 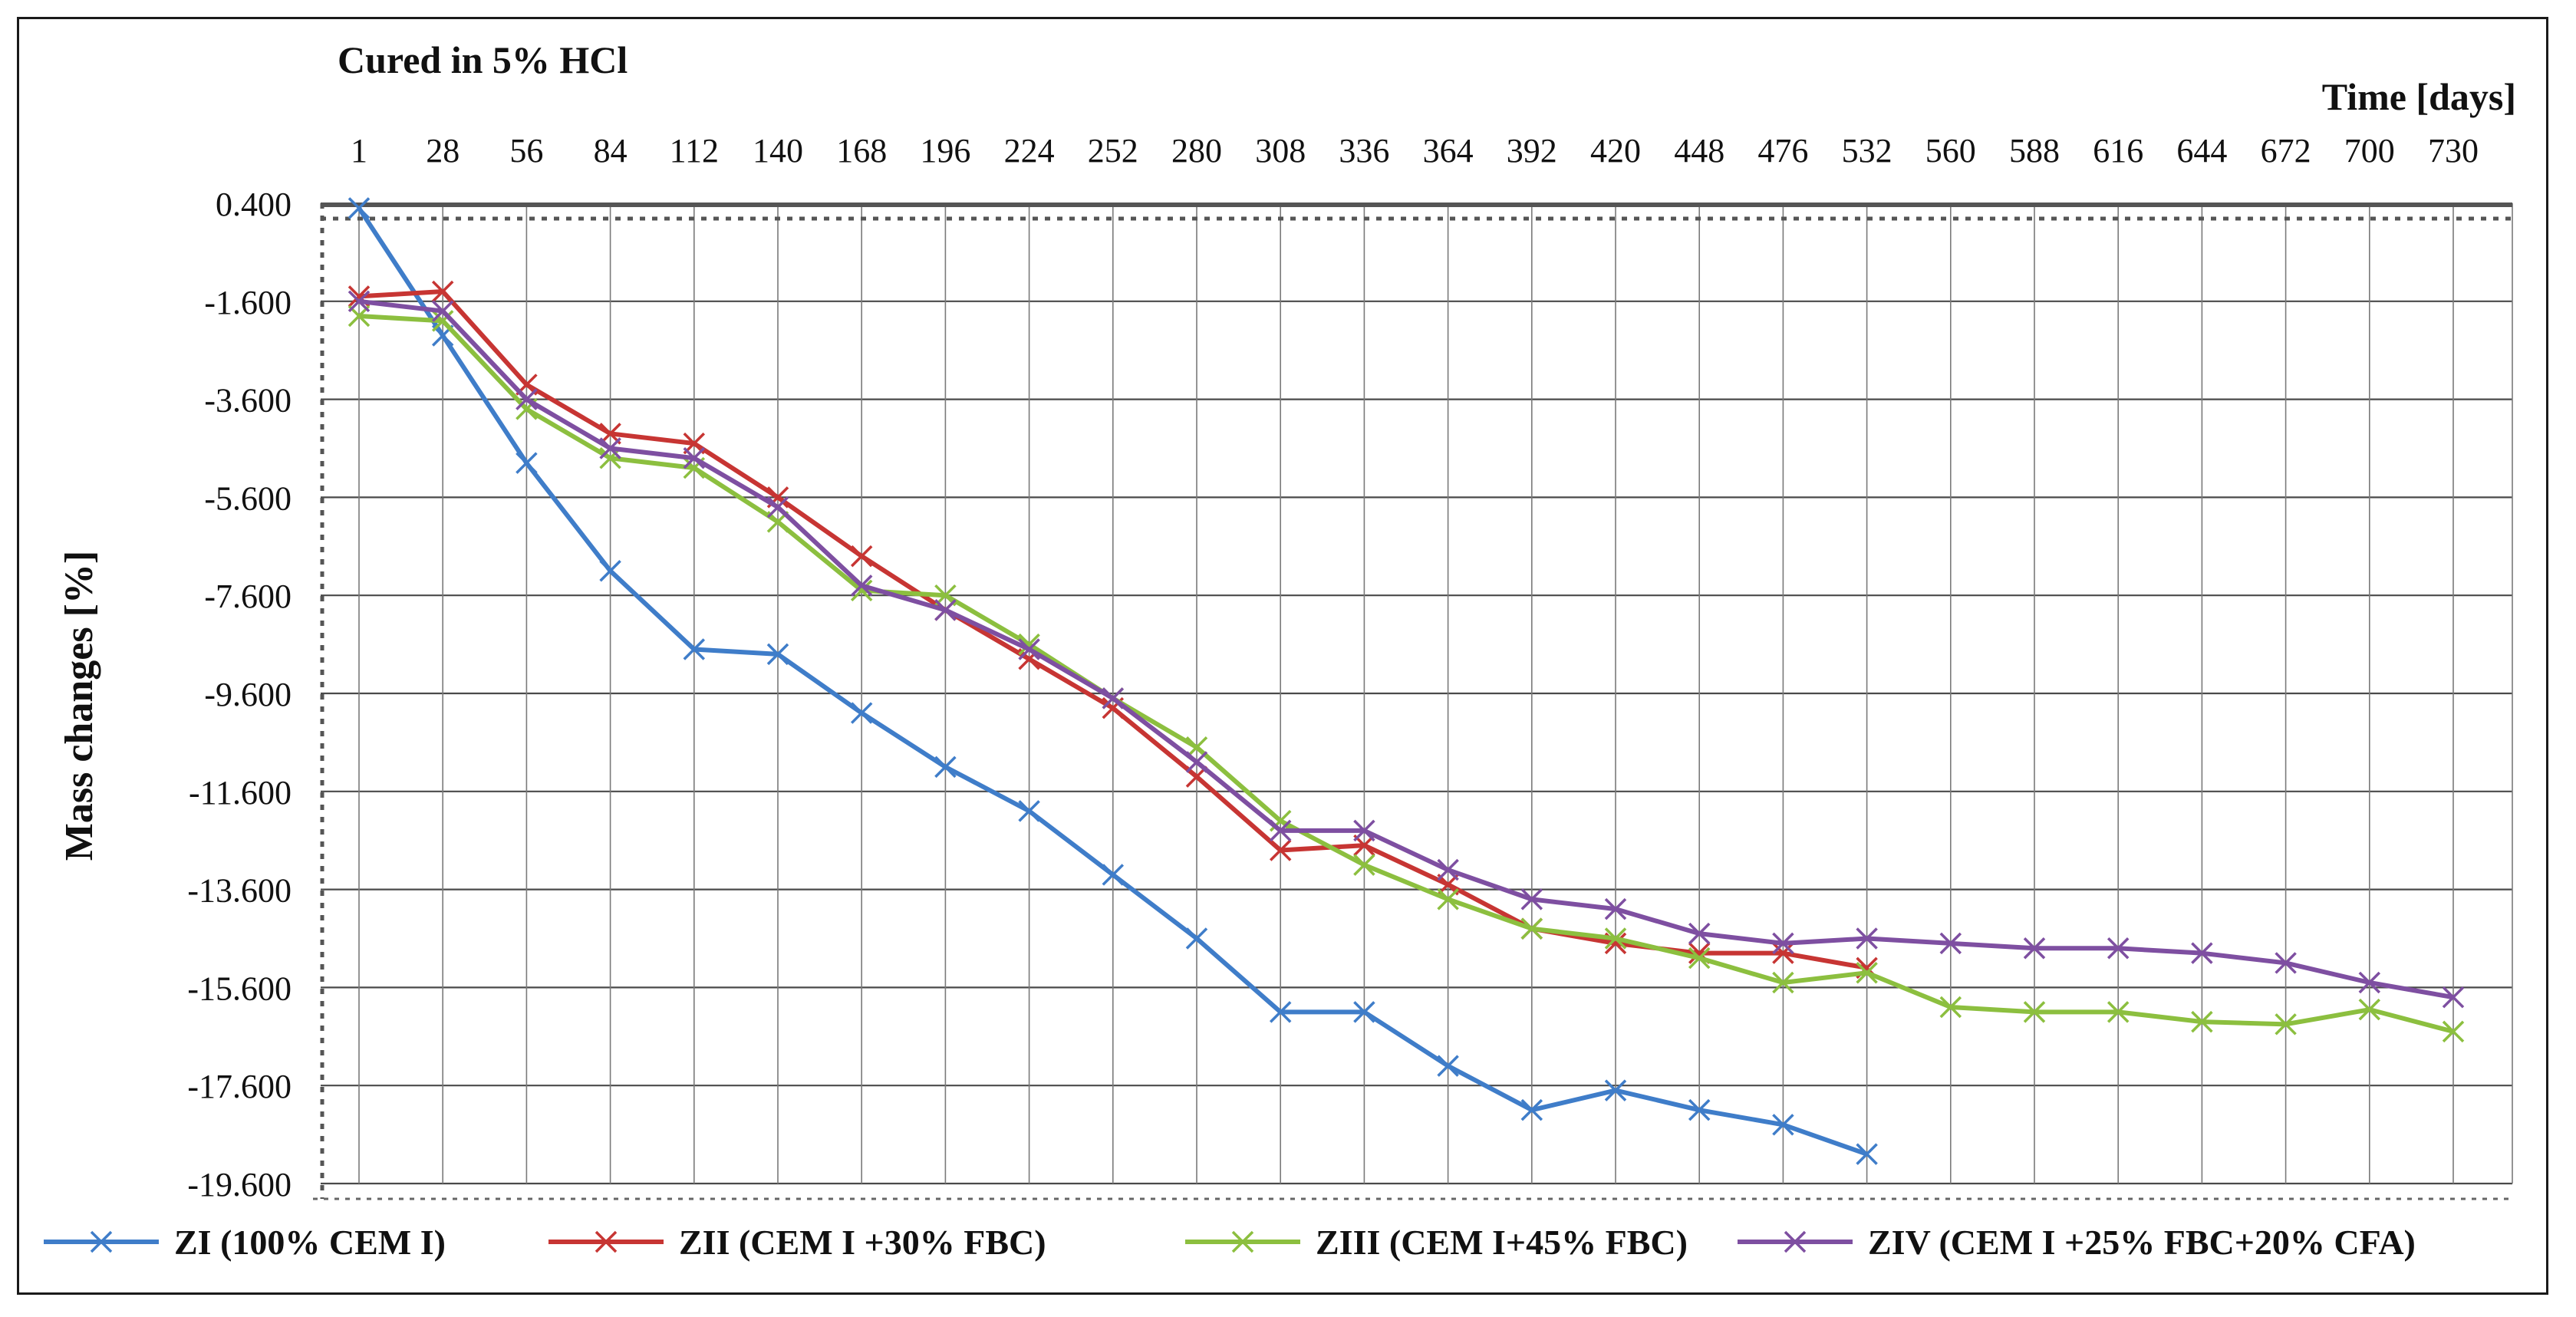 What do you see at coordinates (611, 151) in the screenshot?
I see `x-tick-label: 84` at bounding box center [611, 151].